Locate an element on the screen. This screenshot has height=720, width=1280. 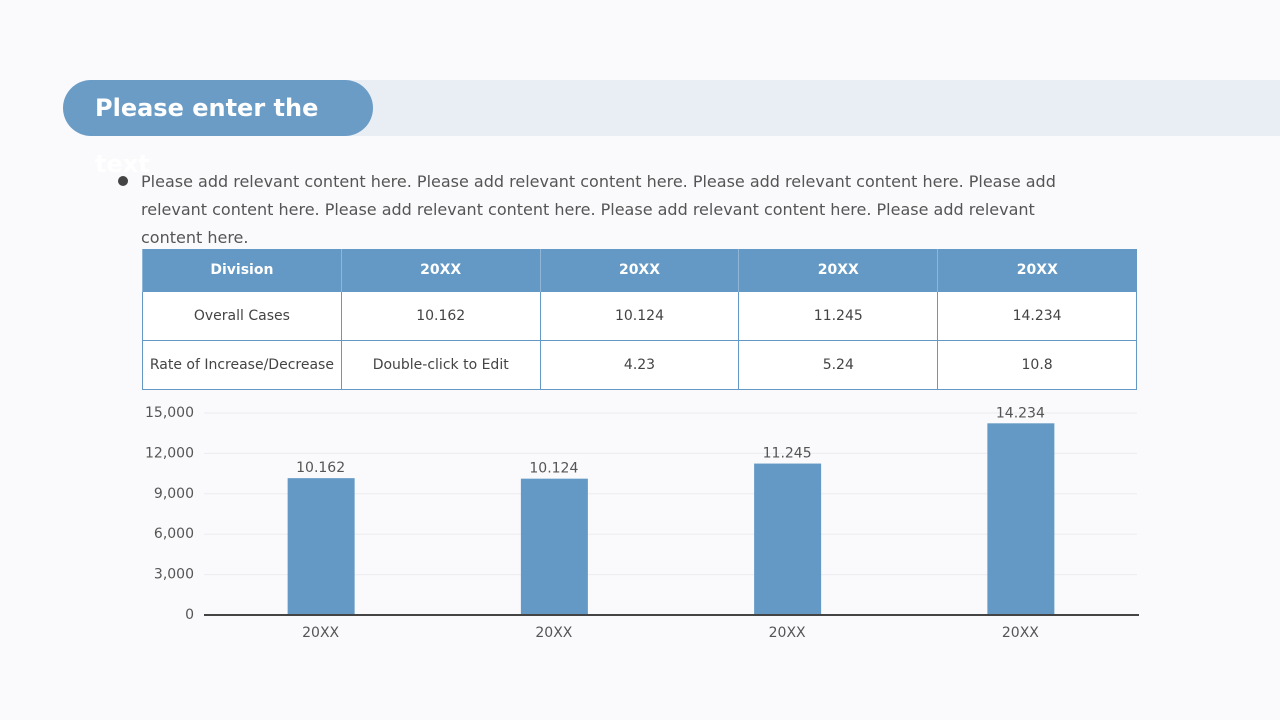
table-cell: 10.124 is located at coordinates (639, 316).